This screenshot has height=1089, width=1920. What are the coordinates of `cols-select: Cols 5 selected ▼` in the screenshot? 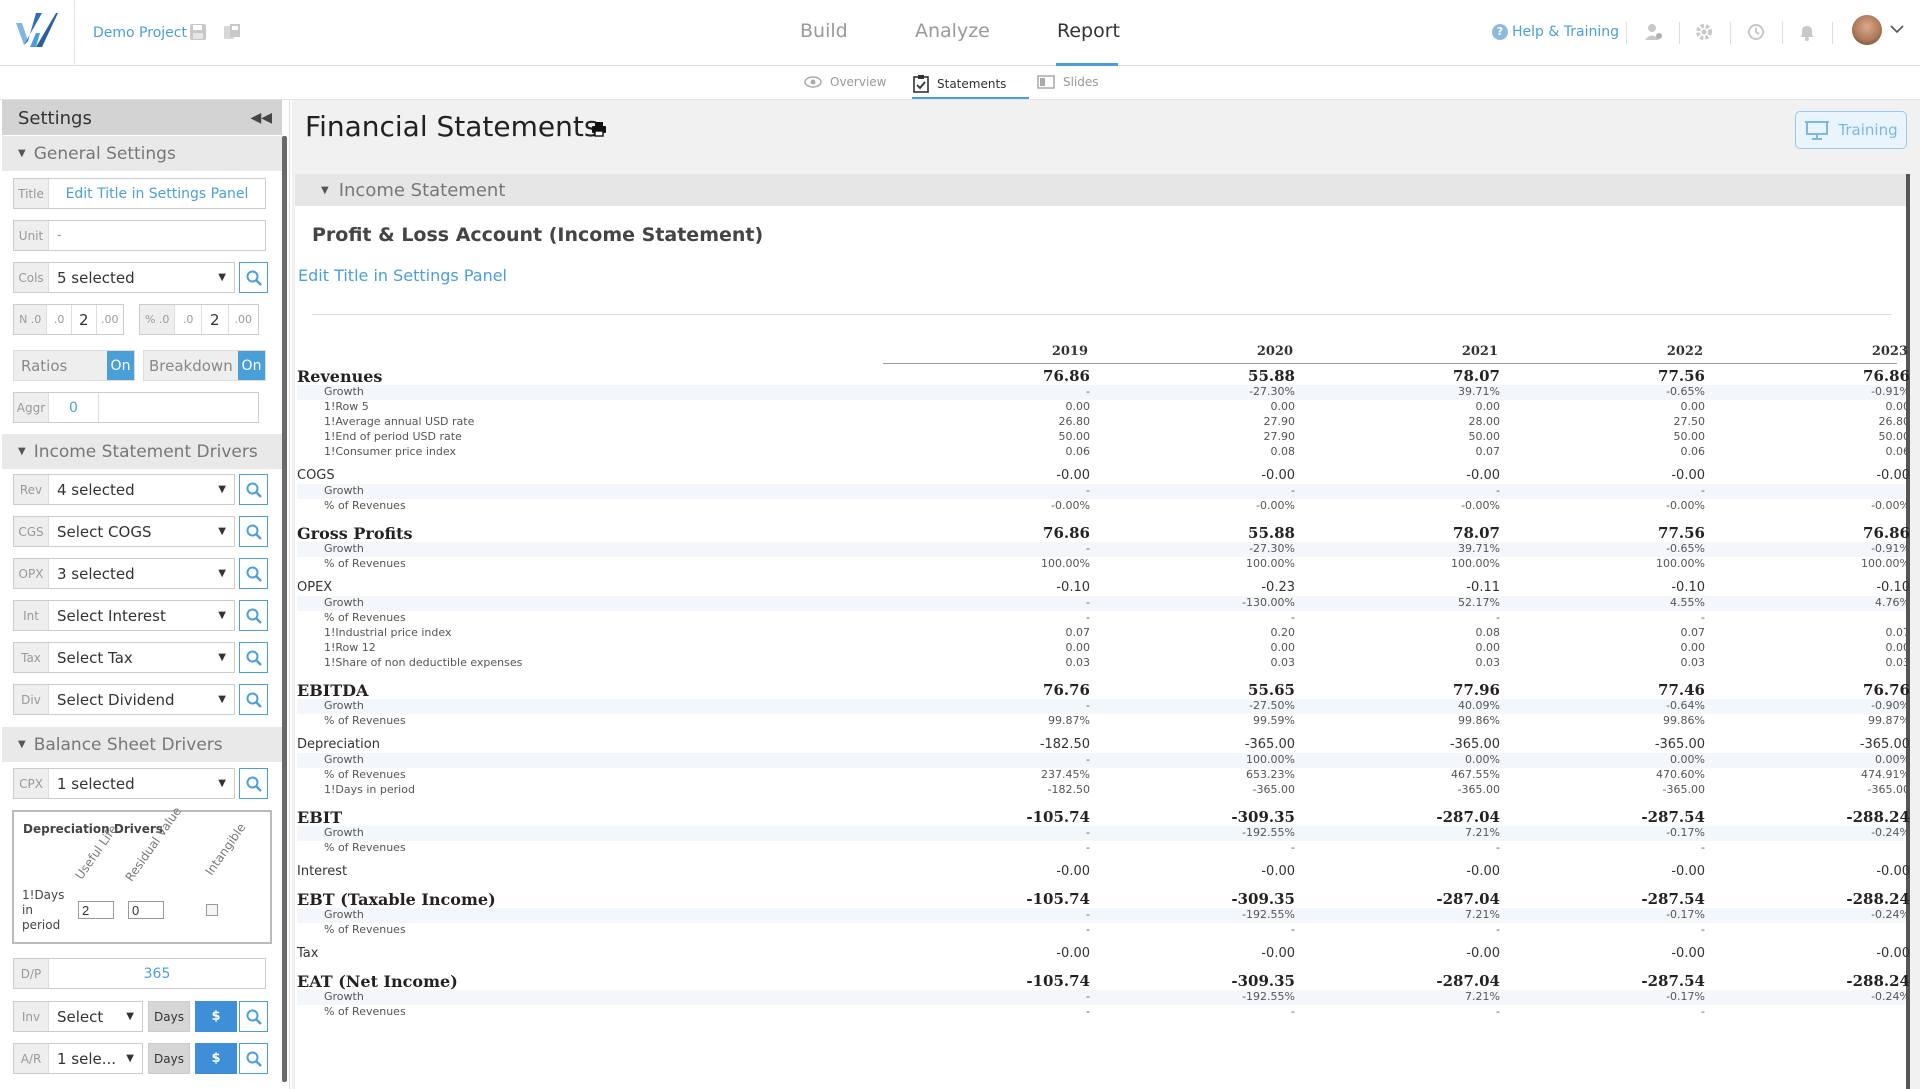 It's located at (124, 277).